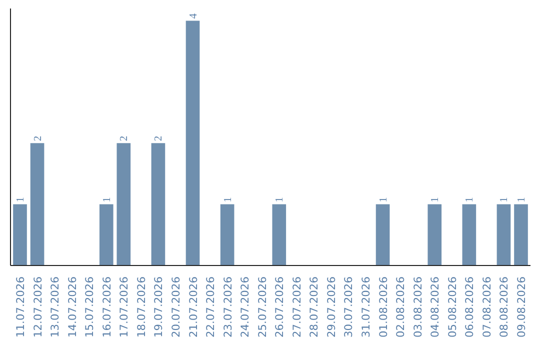 The image size is (540, 340). I want to click on x-tick-label: 29.07.2026, so click(331, 307).